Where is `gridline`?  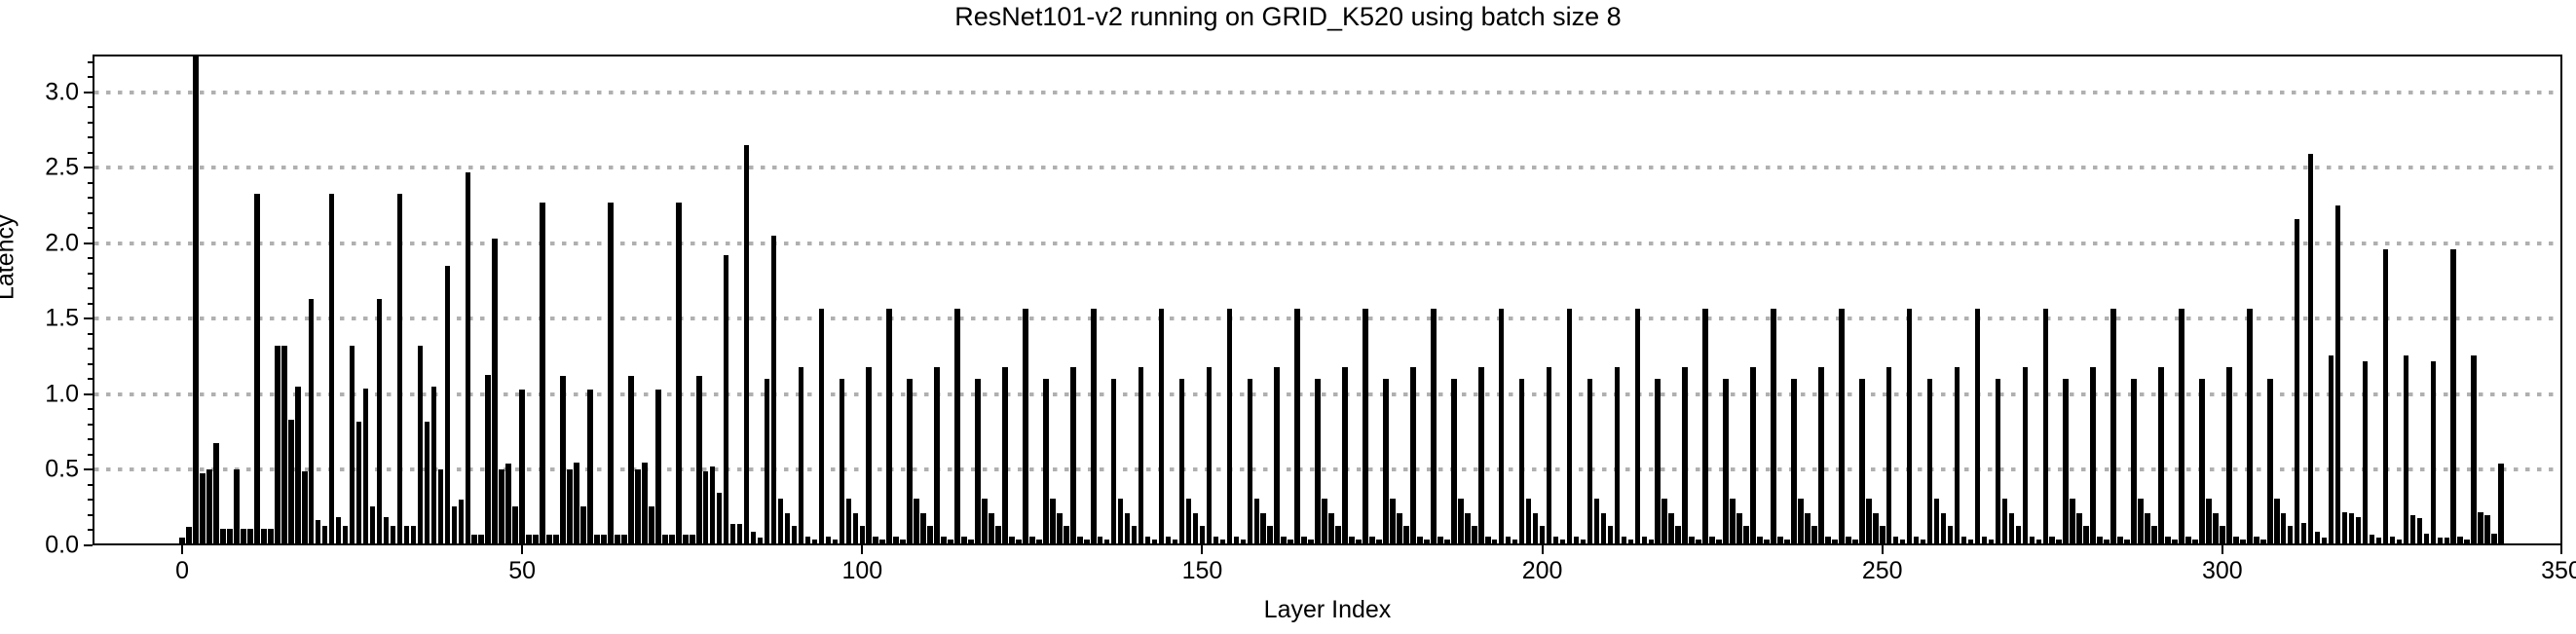
gridline is located at coordinates (1327, 92).